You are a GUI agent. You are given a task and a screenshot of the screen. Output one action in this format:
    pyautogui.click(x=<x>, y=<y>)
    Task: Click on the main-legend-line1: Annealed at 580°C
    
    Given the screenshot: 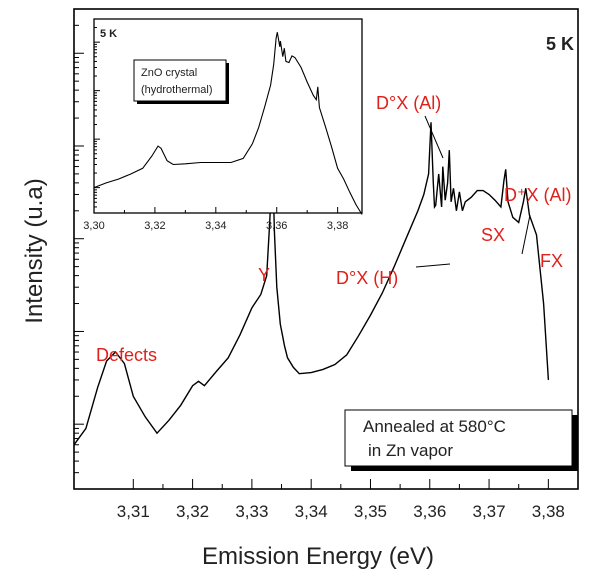 What is the action you would take?
    pyautogui.click(x=434, y=426)
    